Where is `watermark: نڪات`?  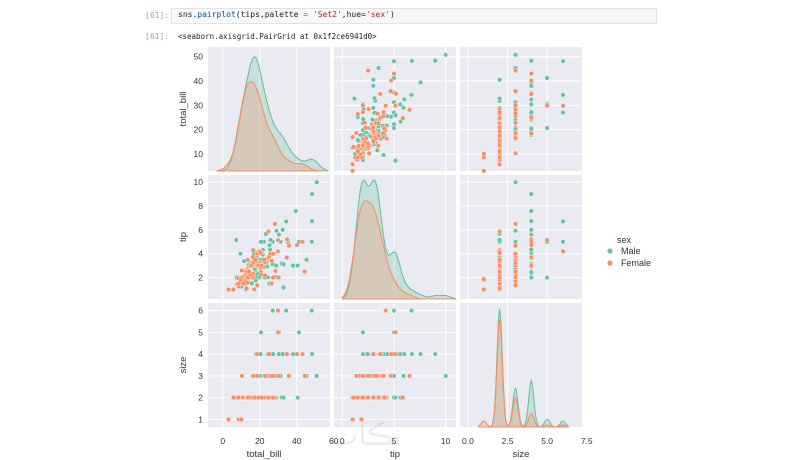
watermark: نڪات is located at coordinates (366, 435).